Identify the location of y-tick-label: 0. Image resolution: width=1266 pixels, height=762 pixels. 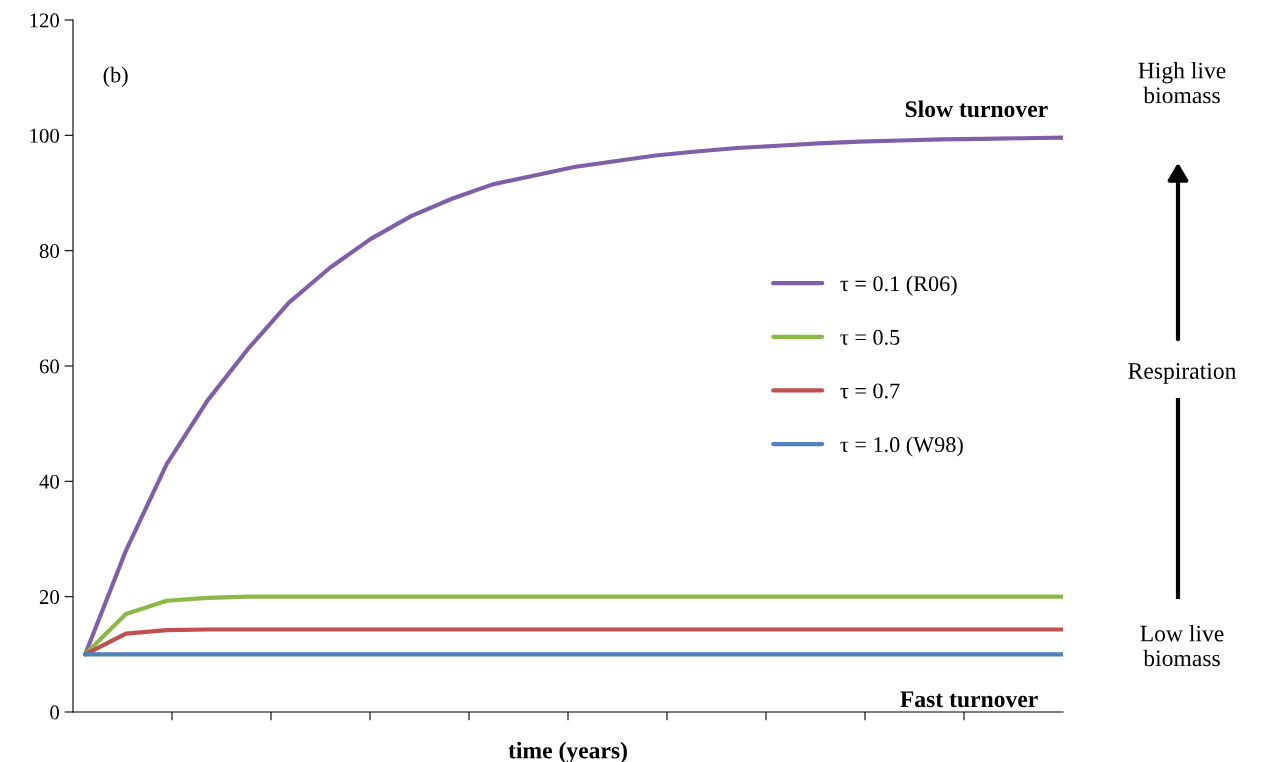
(55, 712).